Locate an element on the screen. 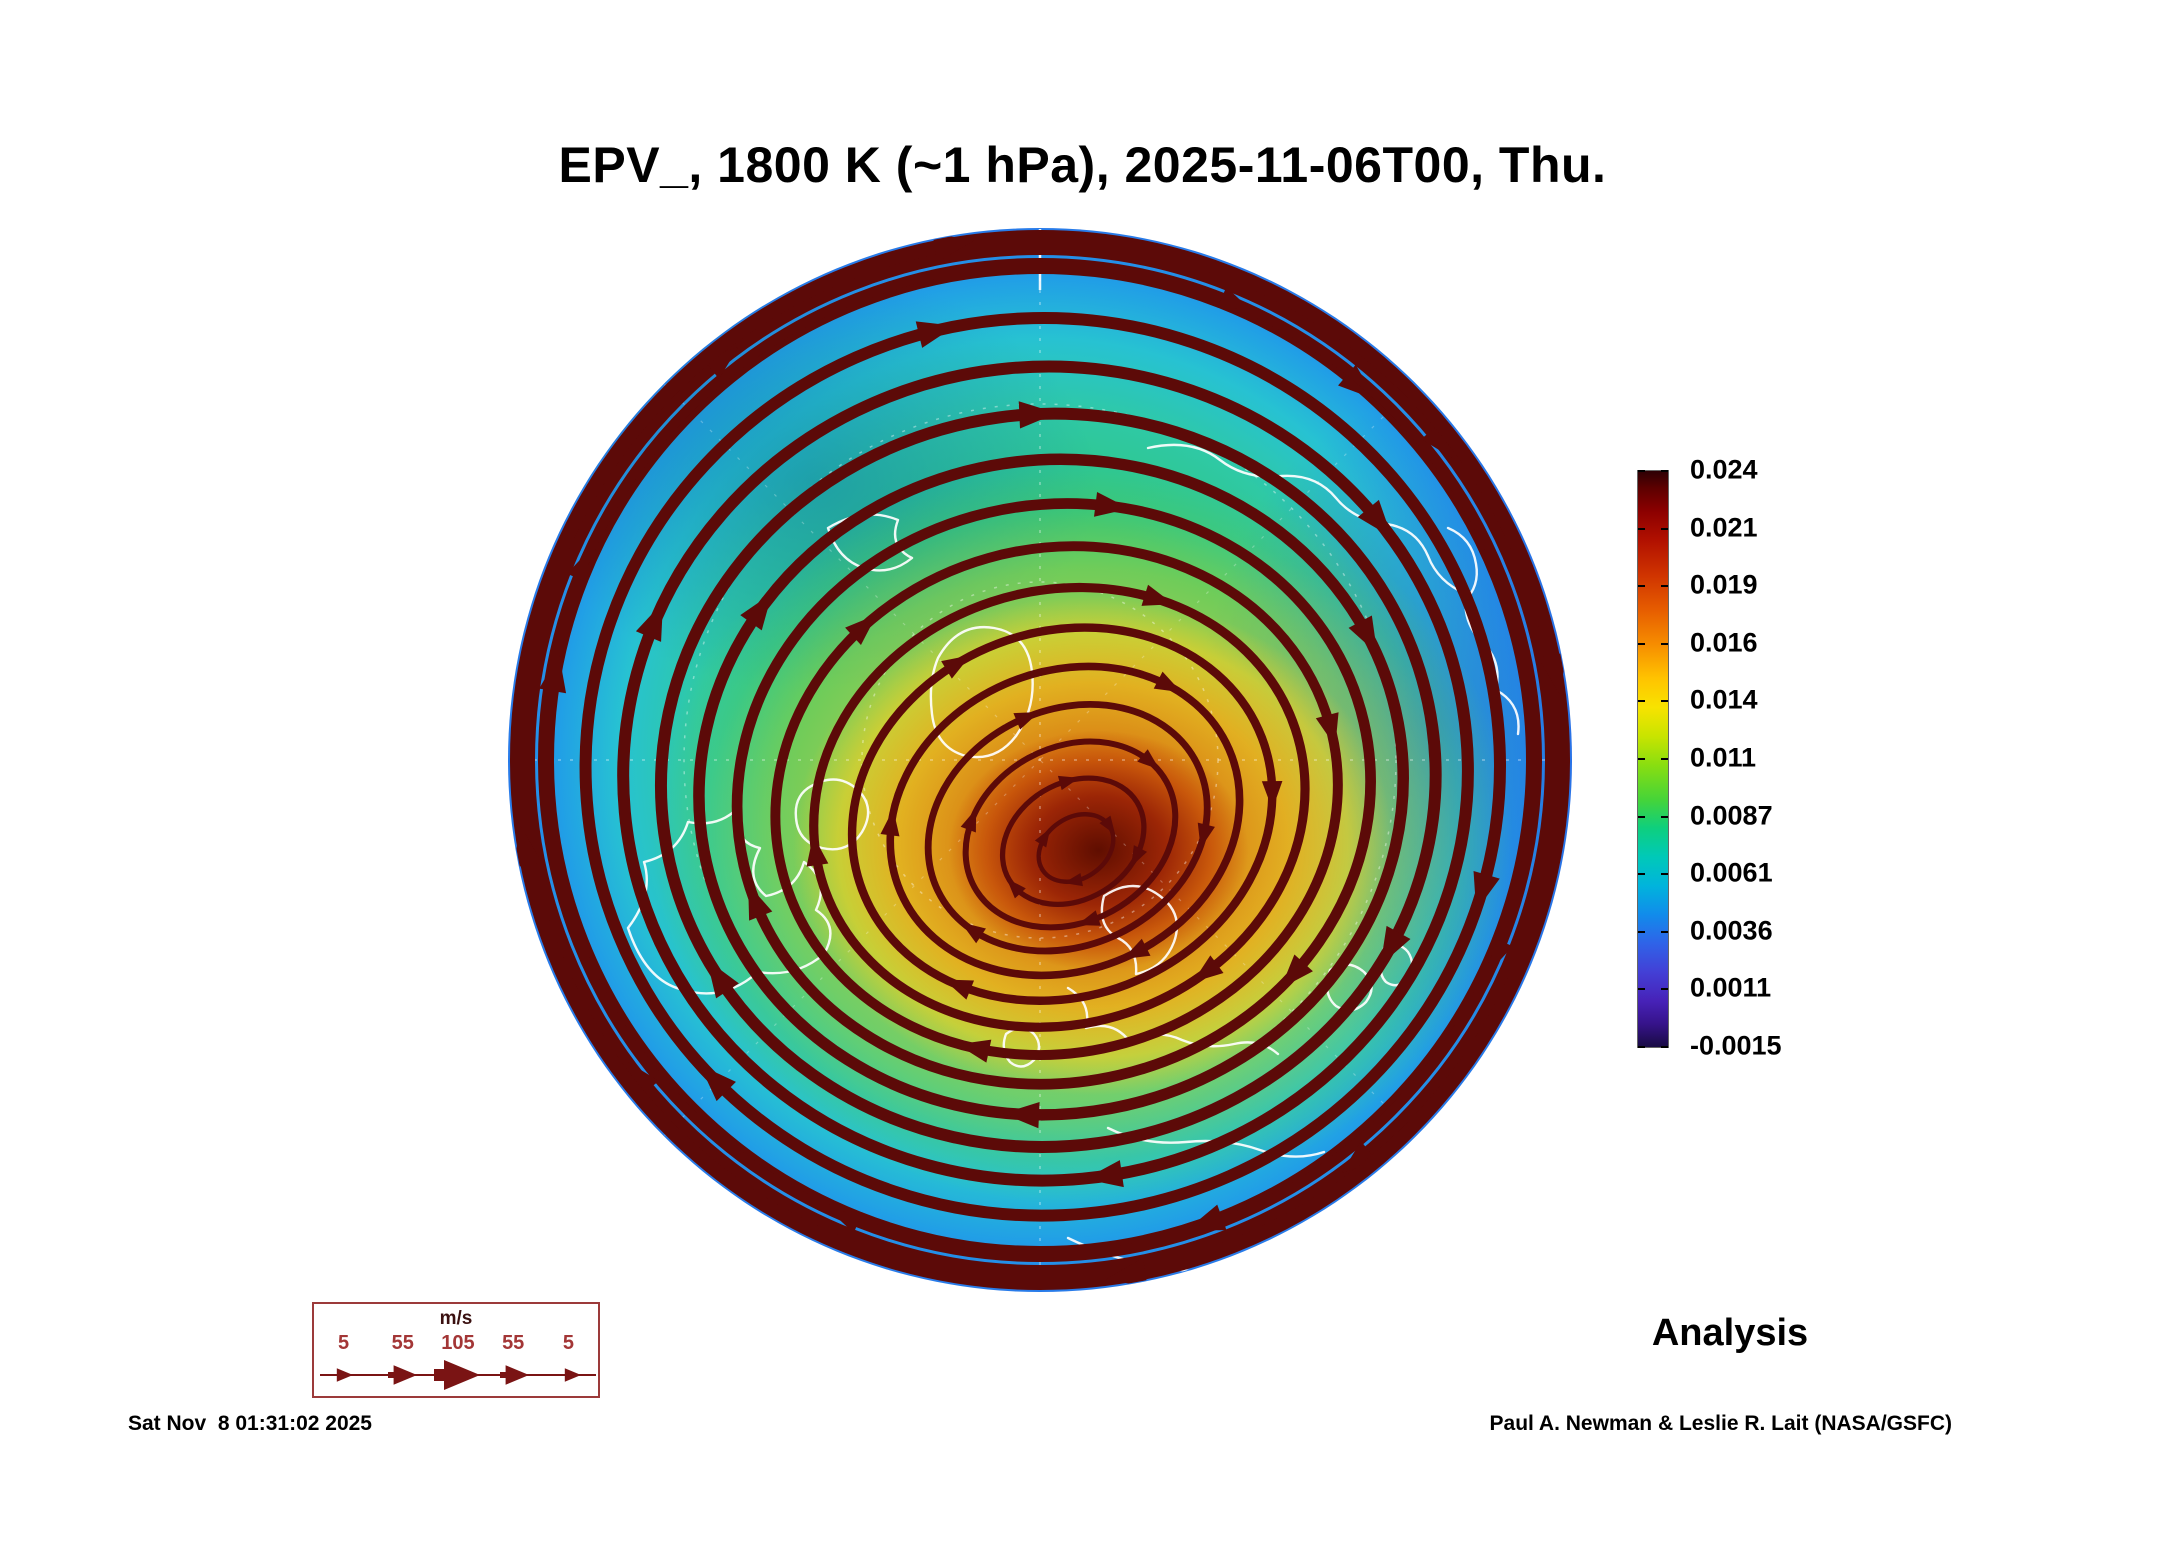 This screenshot has height=1561, width=2165. colorbar-tick-label: 0.0061 is located at coordinates (1731, 872).